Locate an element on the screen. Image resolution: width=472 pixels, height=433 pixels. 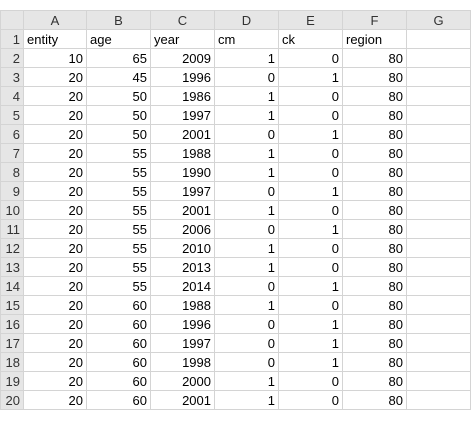
row-header: 9 is located at coordinates (12, 191).